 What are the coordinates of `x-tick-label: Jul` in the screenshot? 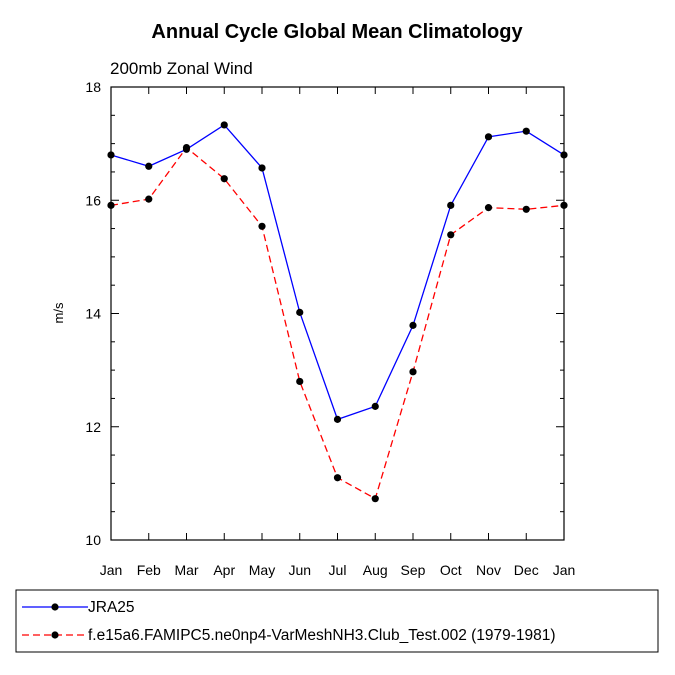 It's located at (338, 570).